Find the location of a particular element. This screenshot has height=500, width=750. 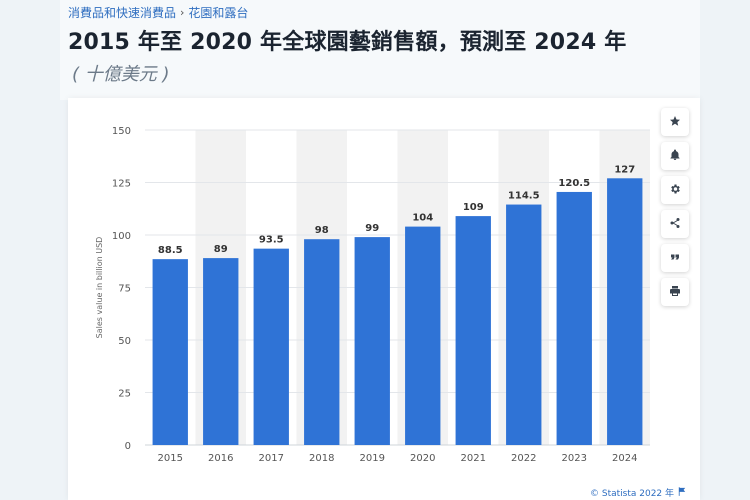

share-icon is located at coordinates (675, 224).